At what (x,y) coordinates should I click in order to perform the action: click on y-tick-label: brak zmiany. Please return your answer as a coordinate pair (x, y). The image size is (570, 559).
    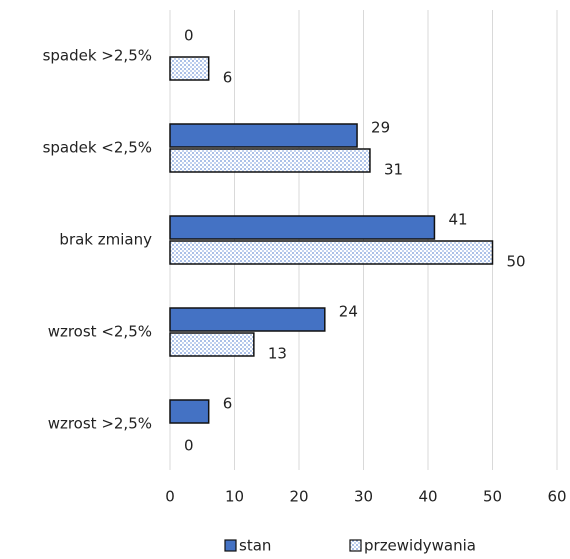
    Looking at the image, I should click on (105, 240).